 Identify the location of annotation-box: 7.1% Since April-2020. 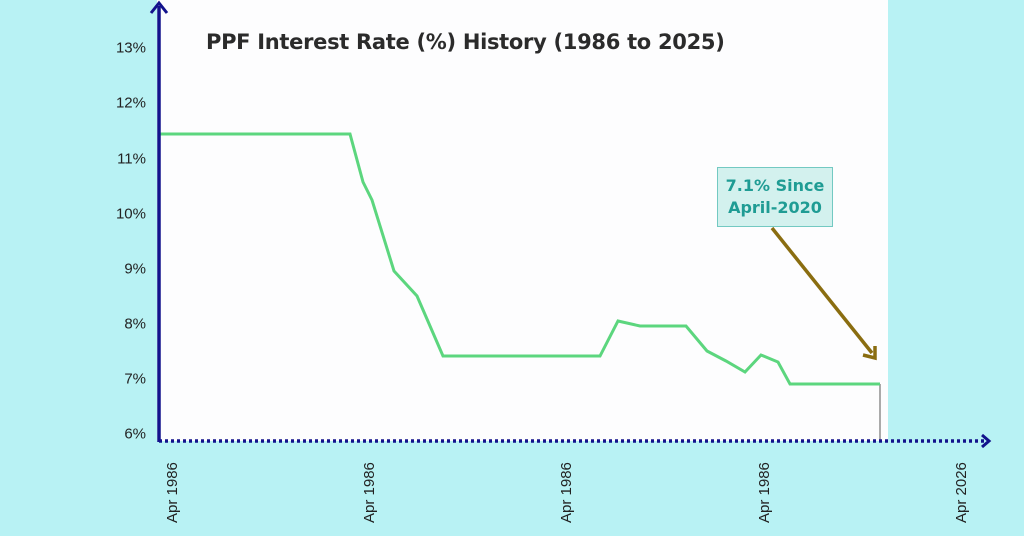
(775, 197).